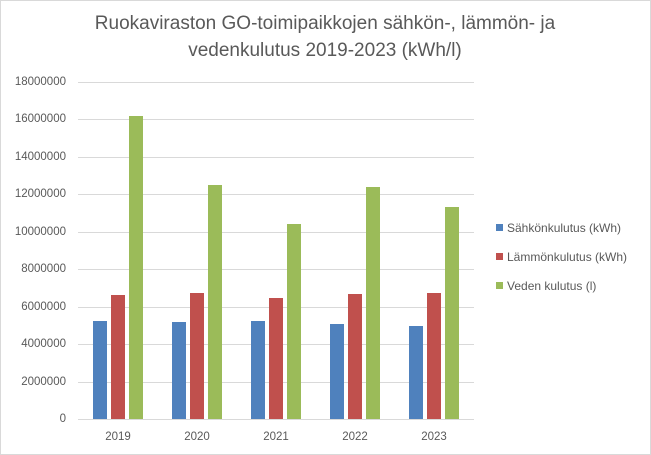 Image resolution: width=651 pixels, height=455 pixels. I want to click on x-tick-label: 2022, so click(355, 437).